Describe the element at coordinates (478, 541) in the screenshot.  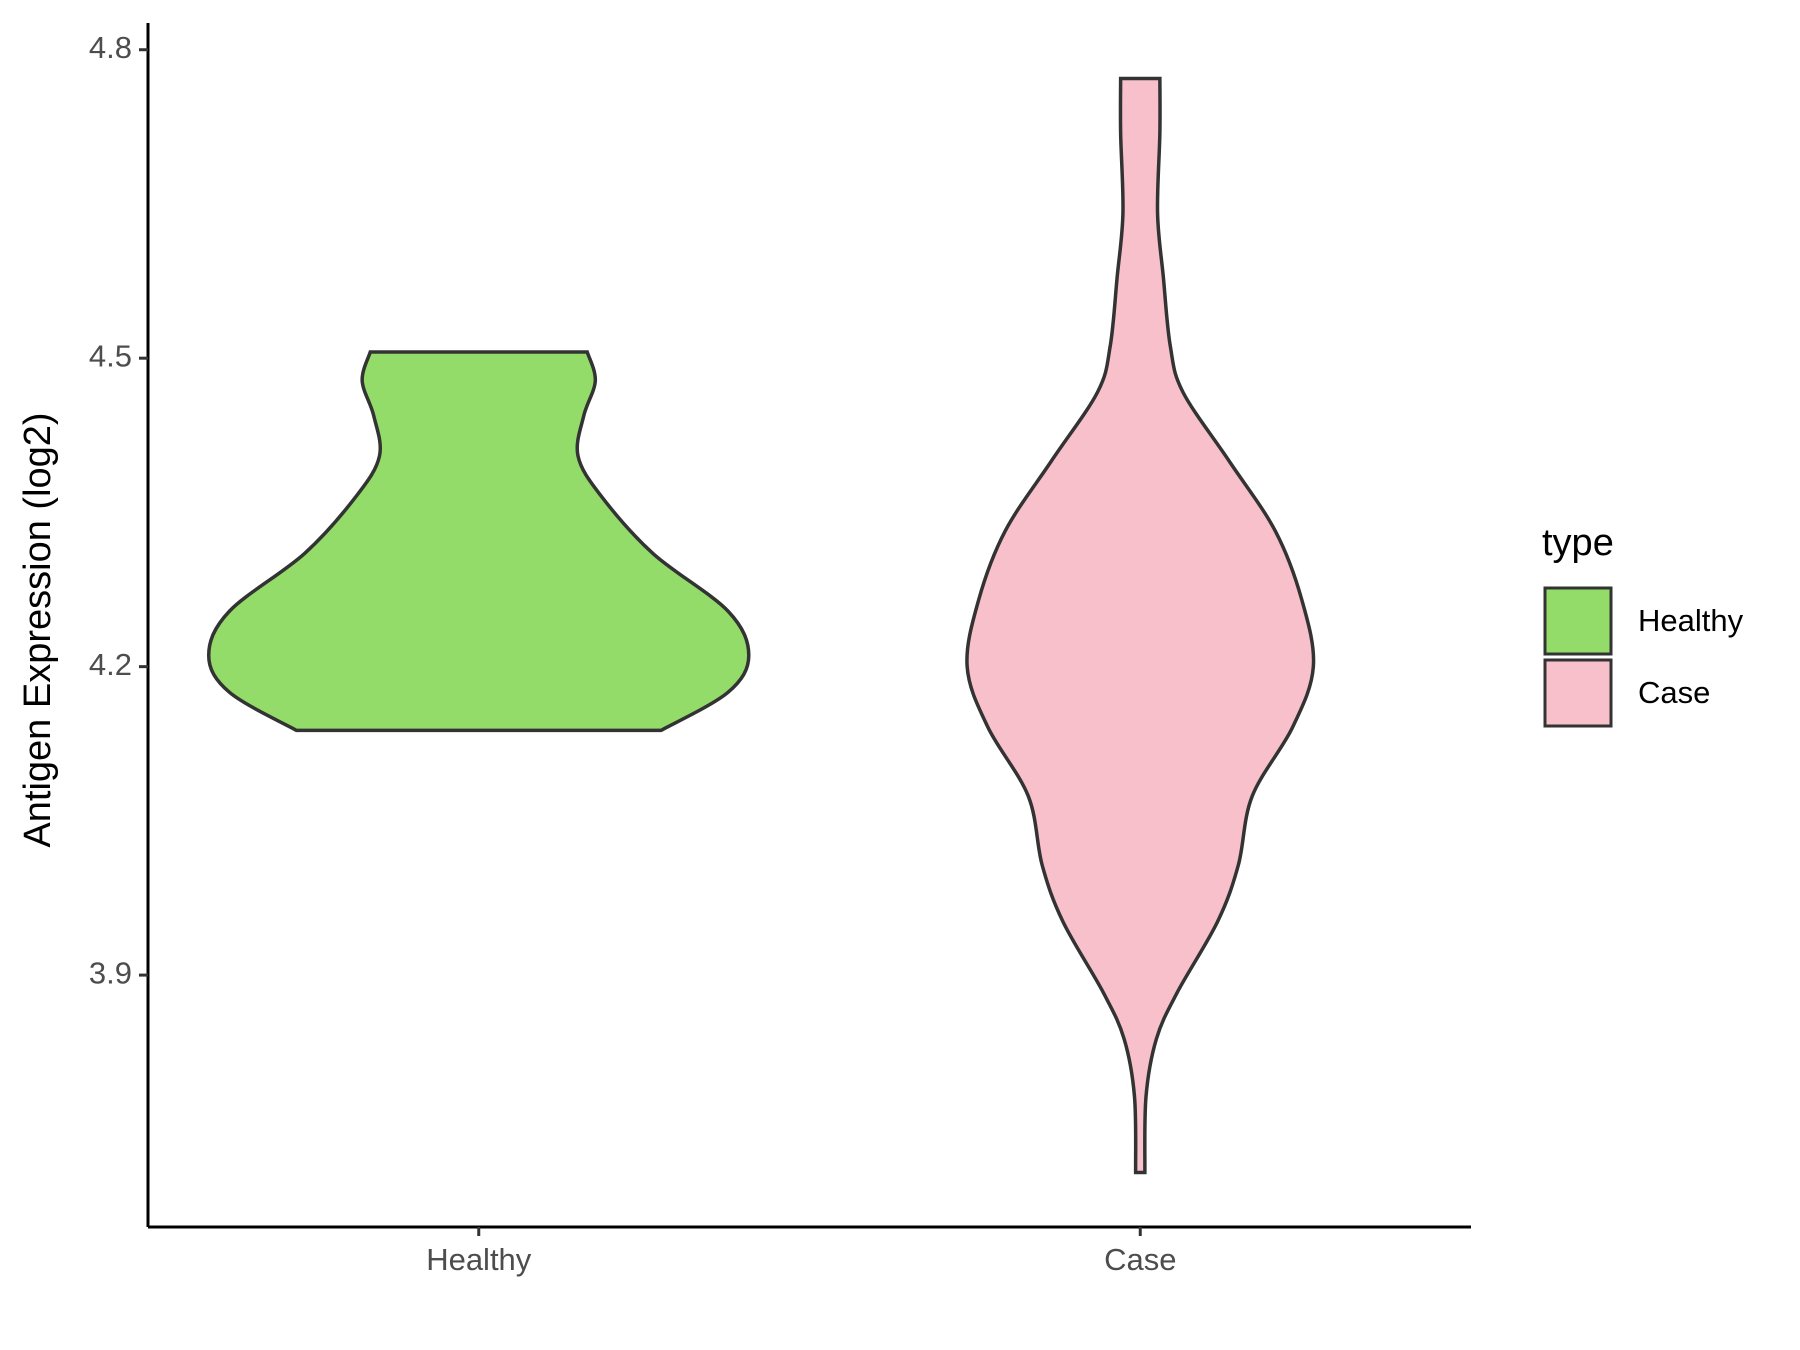
I see `violin` at that location.